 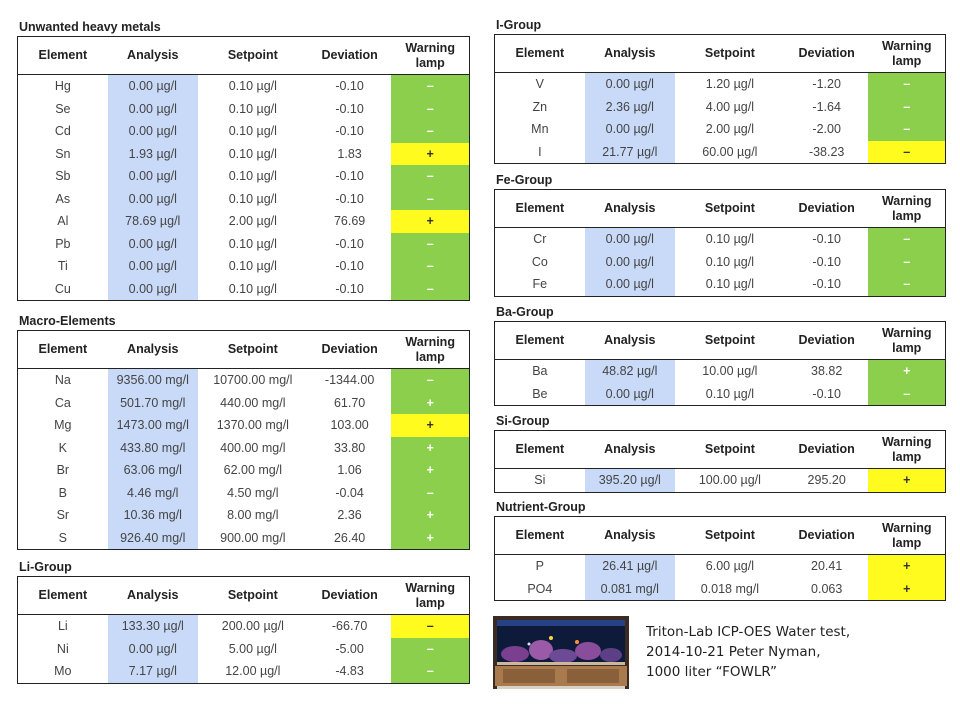 I want to click on table-row: Ca 501.70 mg/l 440.00 mg/l 61.70 +, so click(x=244, y=402).